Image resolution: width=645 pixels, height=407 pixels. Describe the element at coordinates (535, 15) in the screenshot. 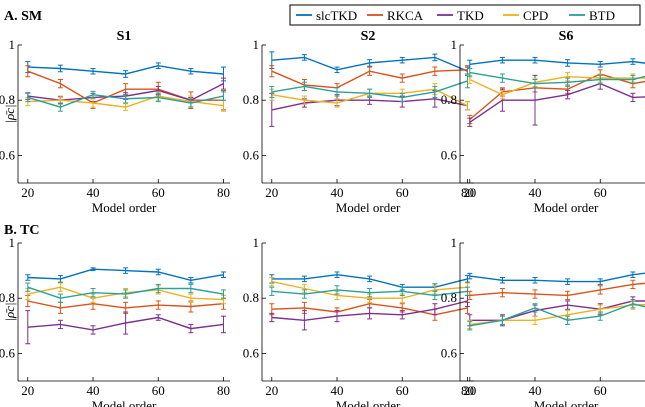

I see `legend-label: CPD` at that location.